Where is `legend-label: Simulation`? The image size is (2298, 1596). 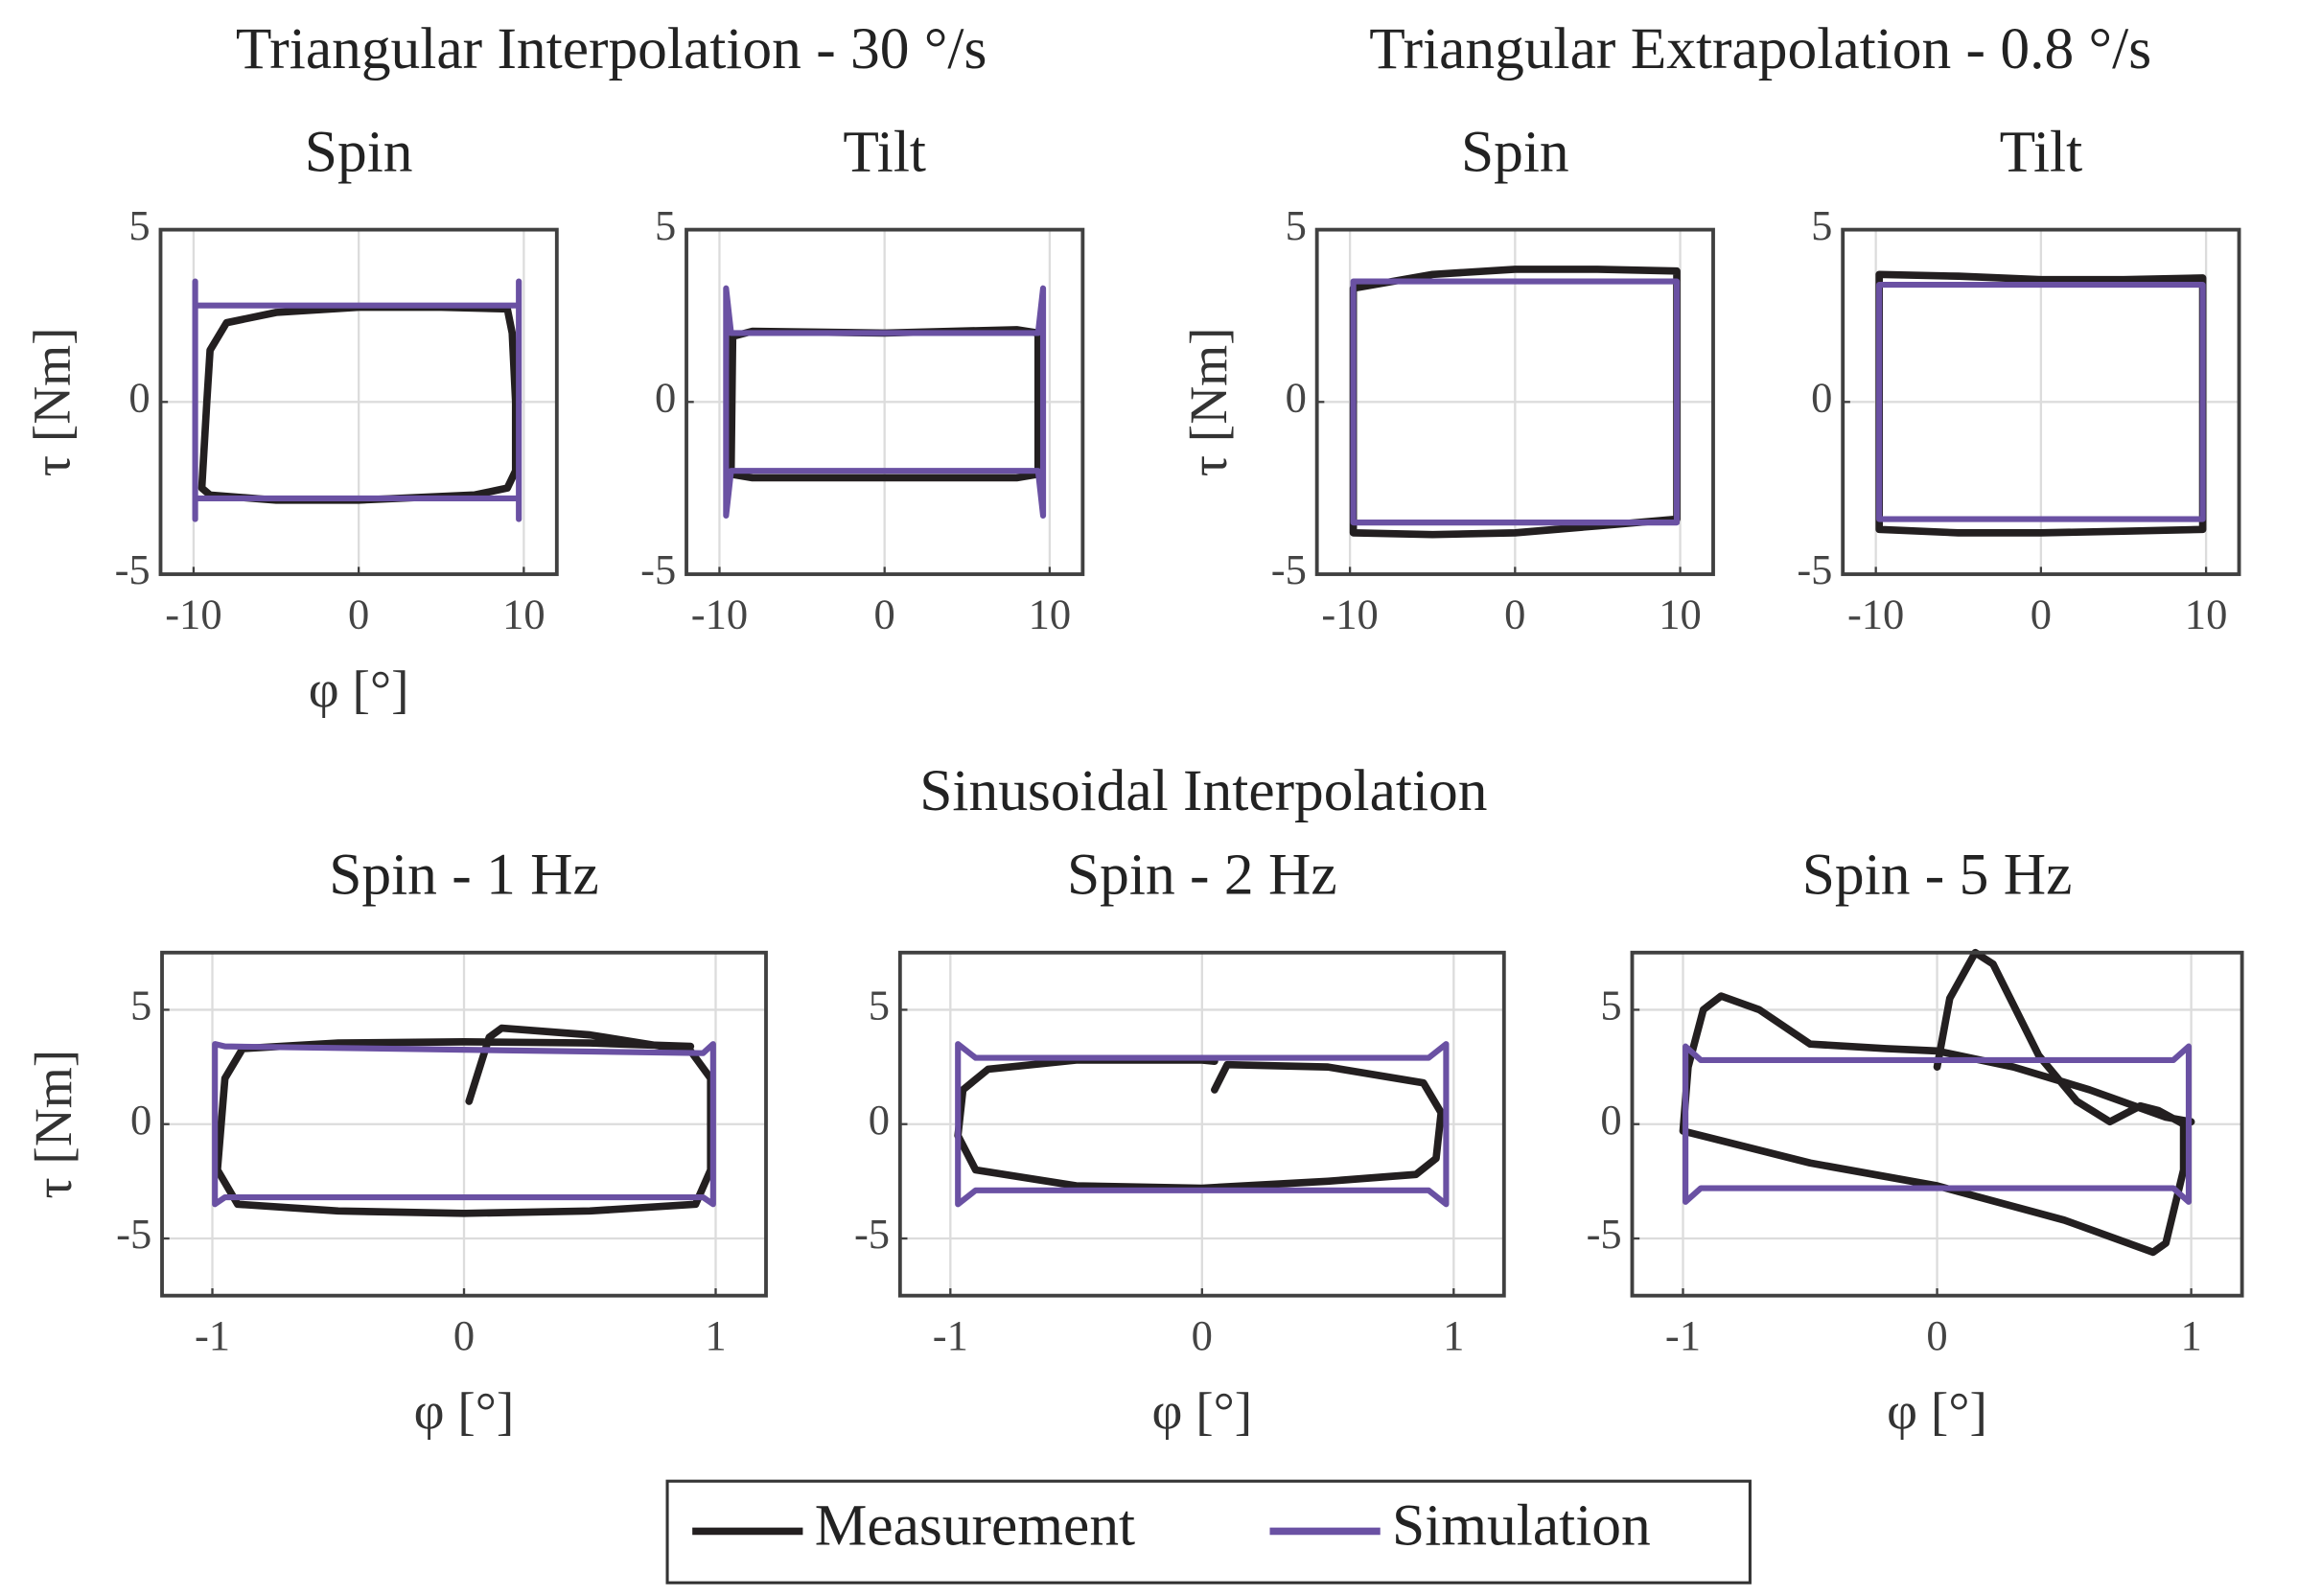
legend-label: Simulation is located at coordinates (1521, 1526).